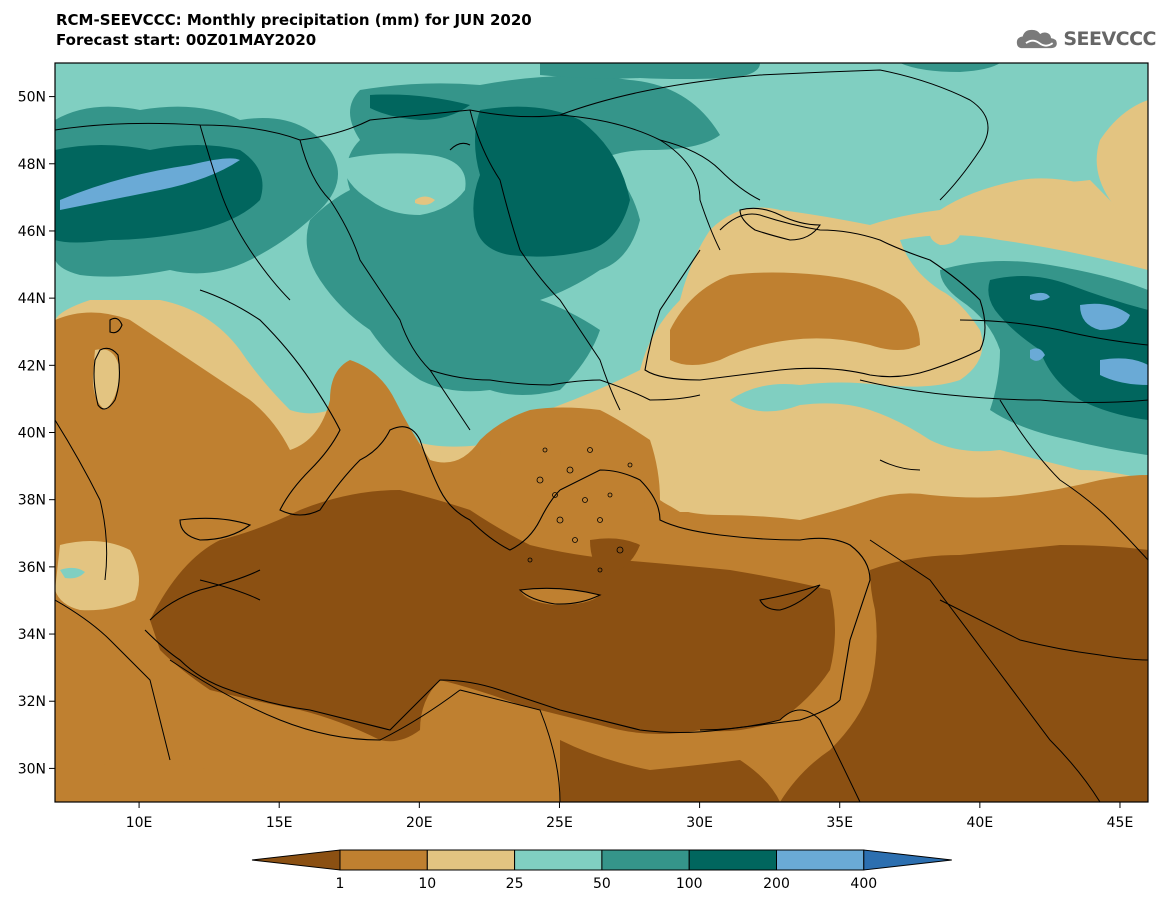  I want to click on longitude-axis: 10E 15E 20E 25E 30E 35E 40E 45E, so click(630, 816).